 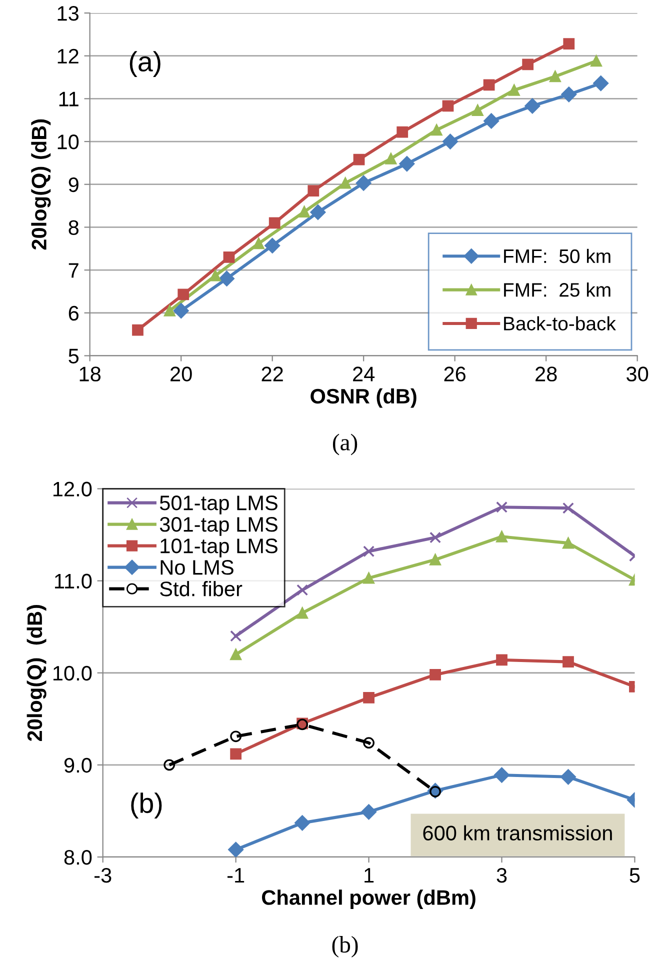 I want to click on y-tick-label: 10.0, so click(x=72, y=673).